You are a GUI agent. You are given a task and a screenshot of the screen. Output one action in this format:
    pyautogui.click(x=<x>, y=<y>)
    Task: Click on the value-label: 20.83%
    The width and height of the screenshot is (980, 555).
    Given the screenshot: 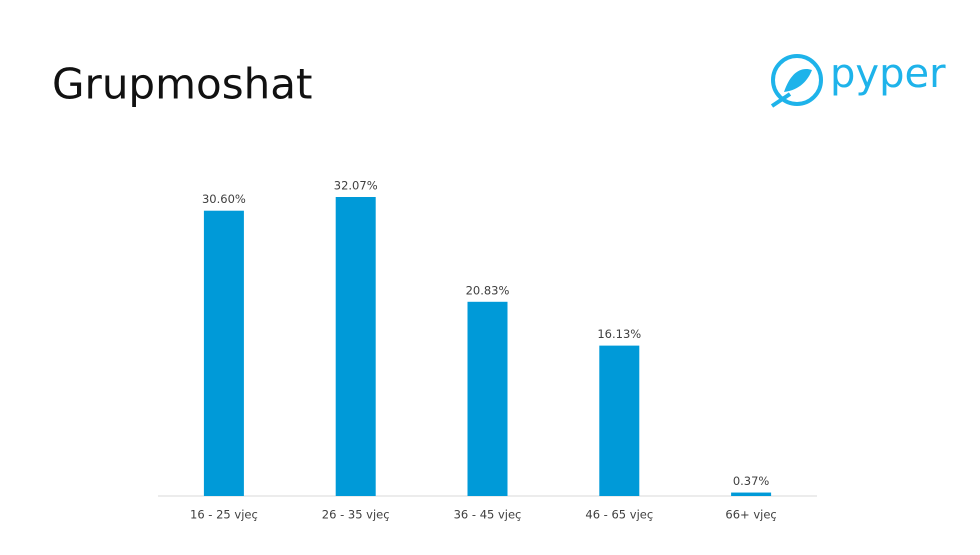 What is the action you would take?
    pyautogui.click(x=488, y=290)
    